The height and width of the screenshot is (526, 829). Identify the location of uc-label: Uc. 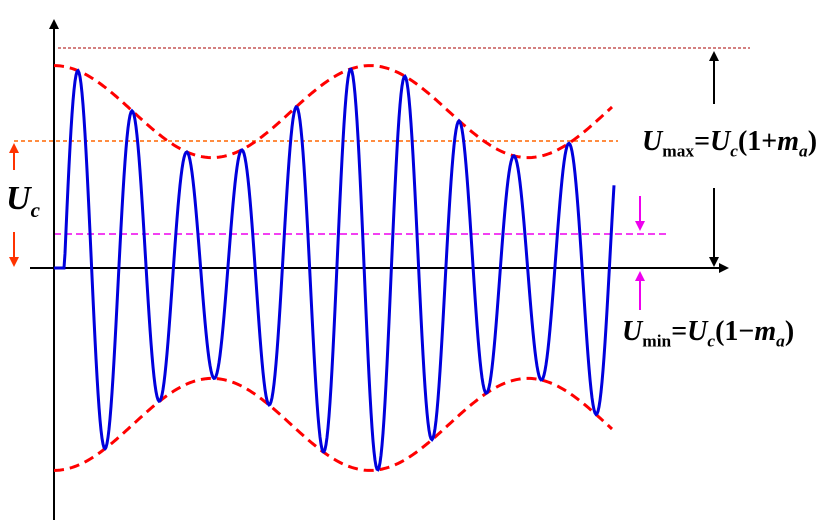
(23, 201).